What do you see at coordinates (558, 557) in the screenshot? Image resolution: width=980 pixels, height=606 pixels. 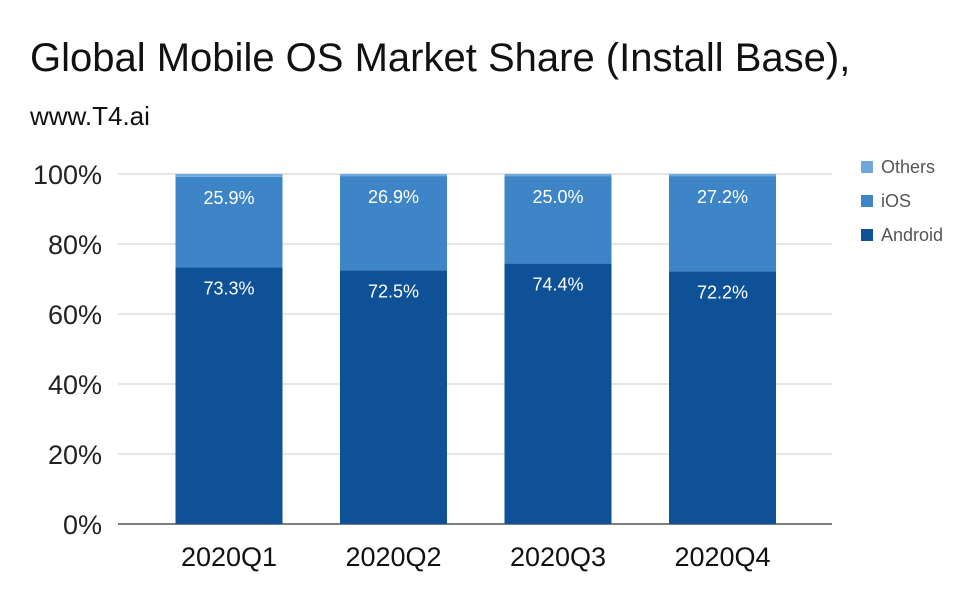 I see `x-tick-label: 2020Q3` at bounding box center [558, 557].